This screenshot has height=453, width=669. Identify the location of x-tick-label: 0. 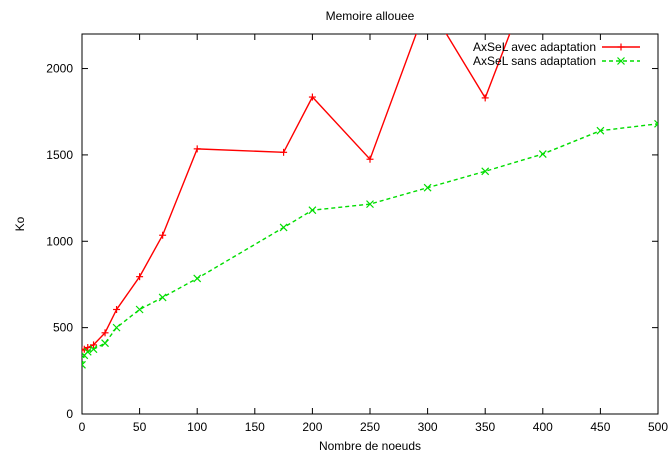
(82, 427).